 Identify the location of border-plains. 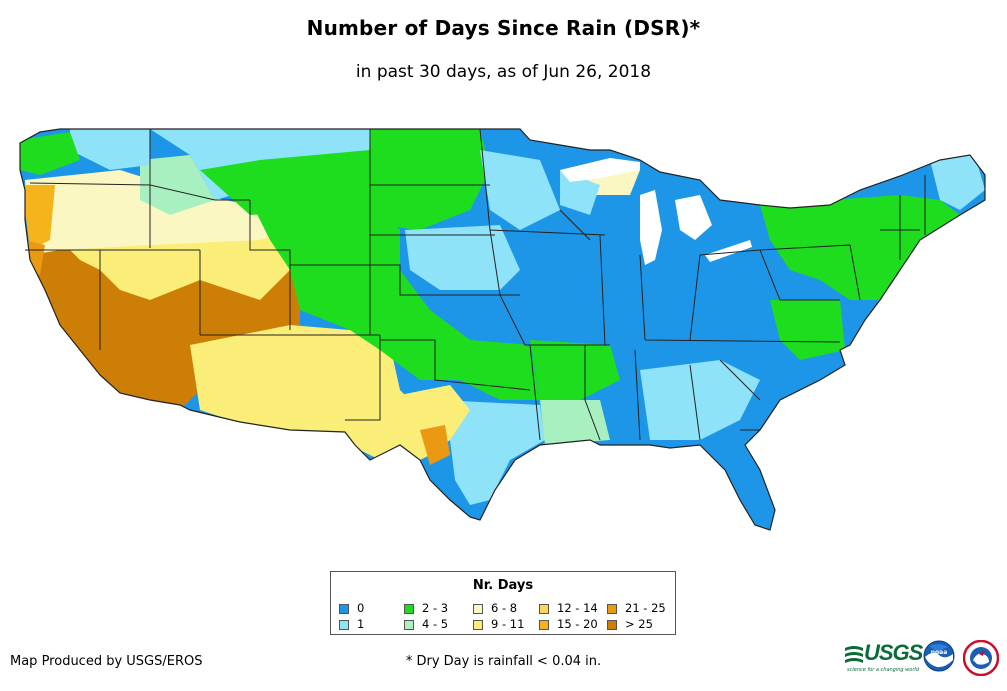
(410, 275).